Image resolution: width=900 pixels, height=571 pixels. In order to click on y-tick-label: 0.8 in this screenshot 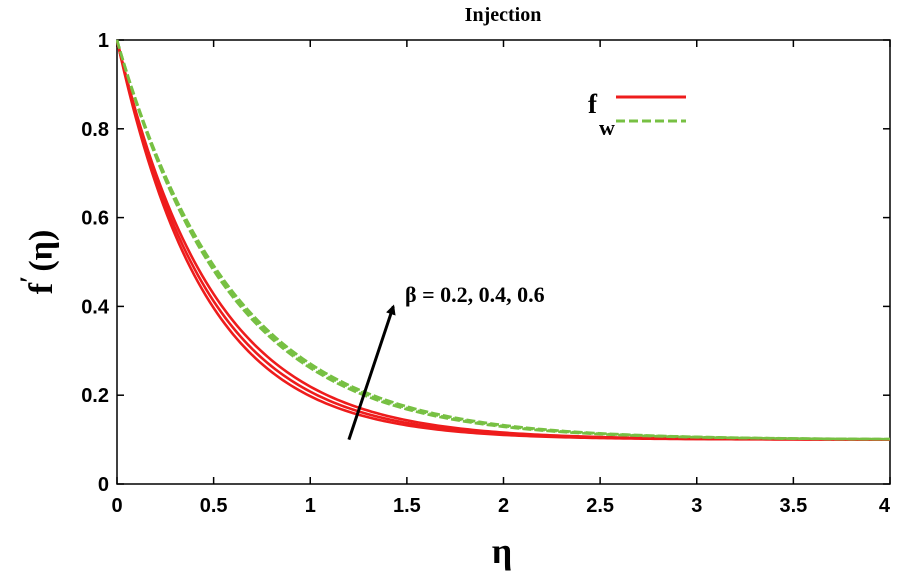, I will do `click(95, 130)`.